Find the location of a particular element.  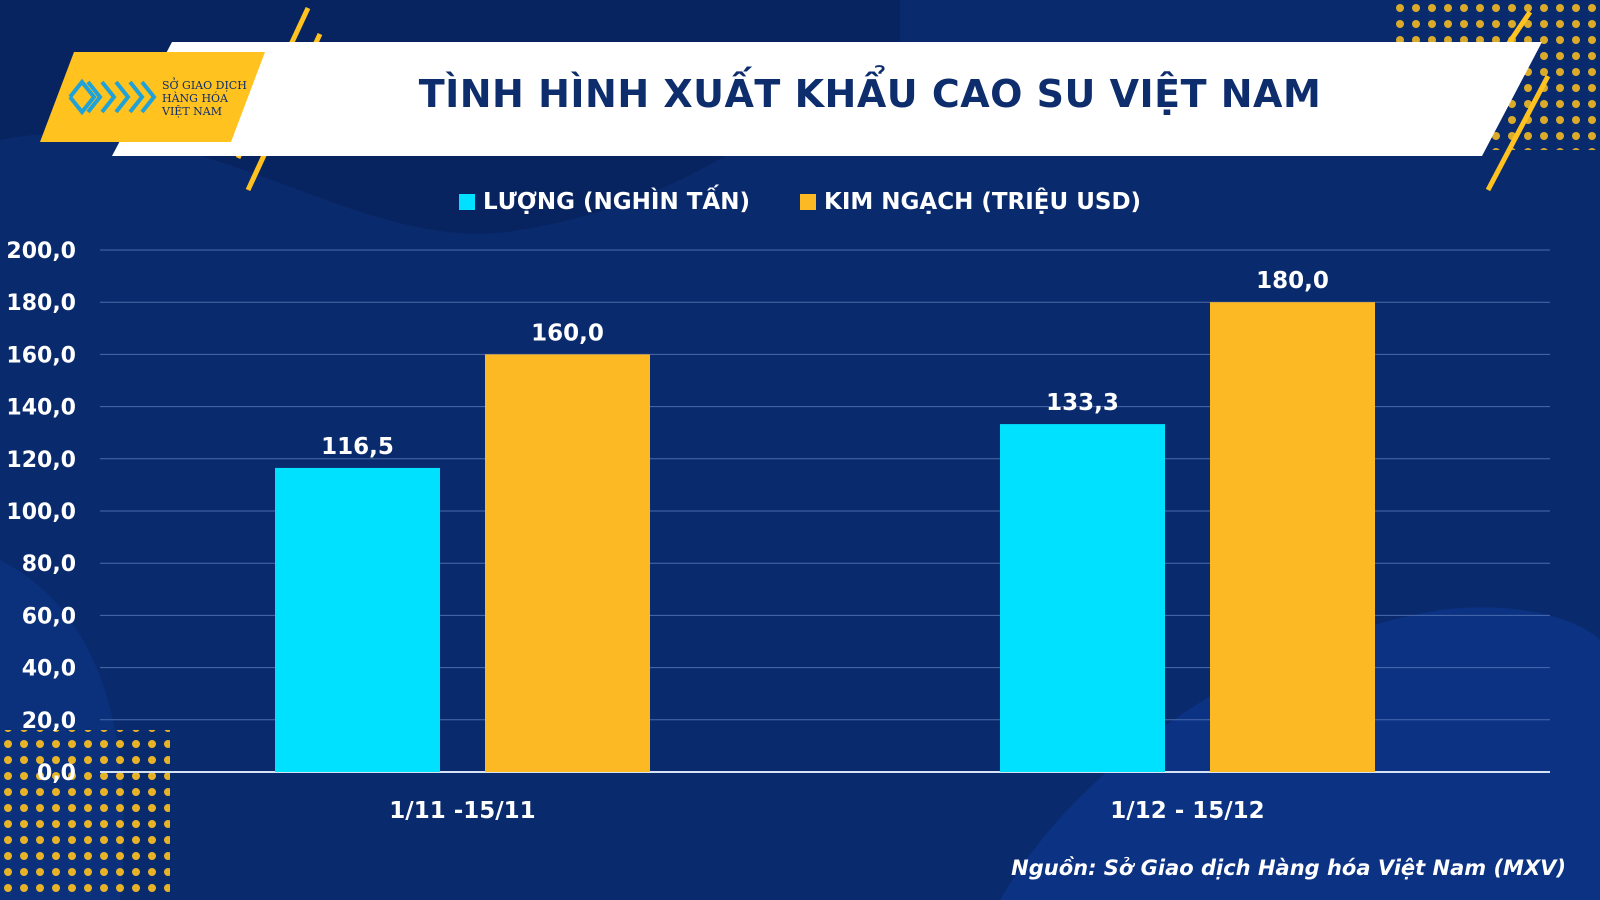

logo-text: SỞ GIAO DỊCH HÀNG HÓA VIỆT NAM is located at coordinates (212, 98).